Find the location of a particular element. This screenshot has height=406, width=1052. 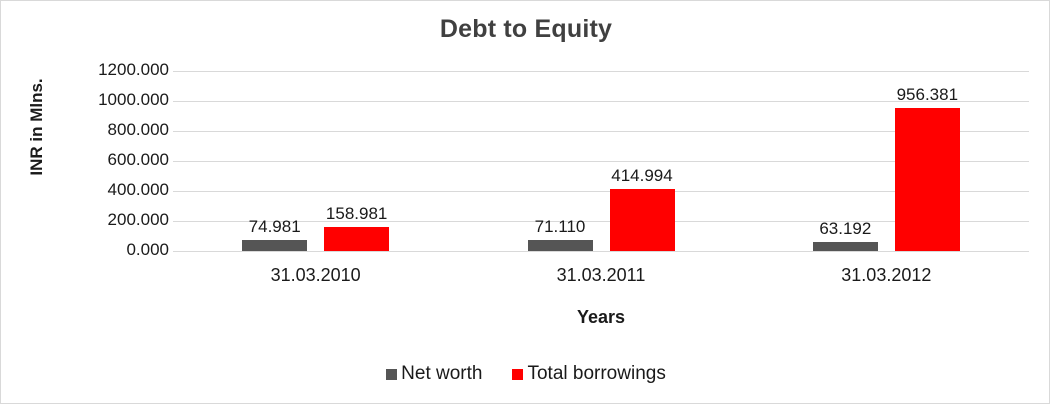

y-axis-tick-label: 1200.000 is located at coordinates (133, 69).